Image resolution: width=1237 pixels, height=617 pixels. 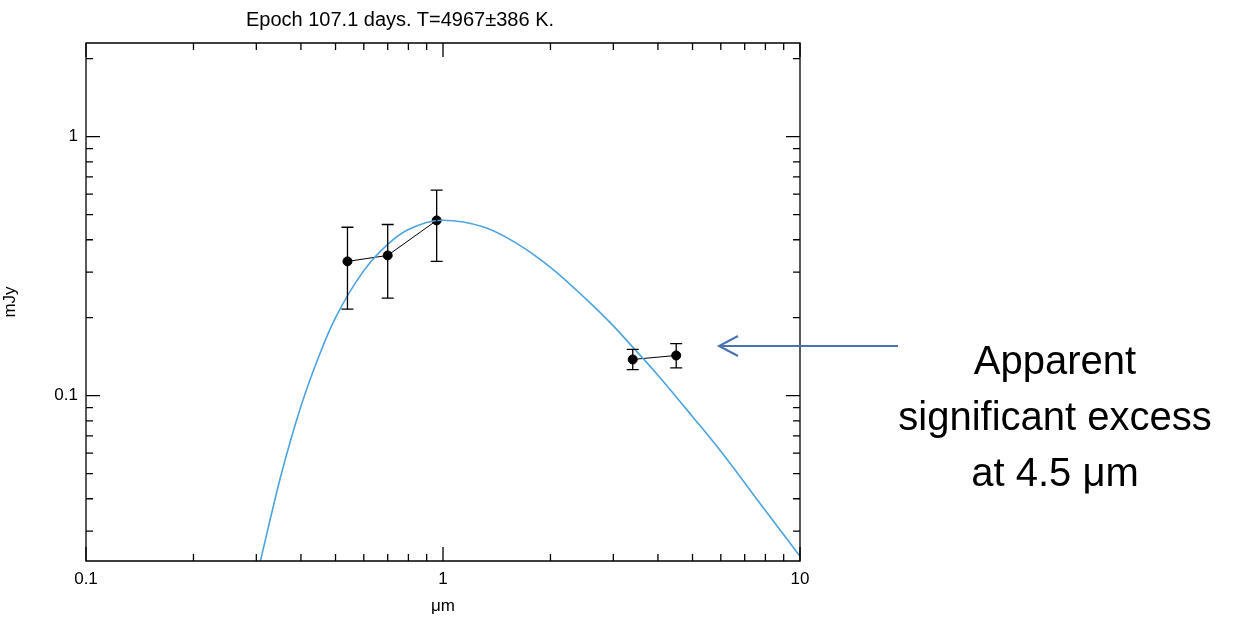 What do you see at coordinates (443, 578) in the screenshot?
I see `x-tick-label: 1` at bounding box center [443, 578].